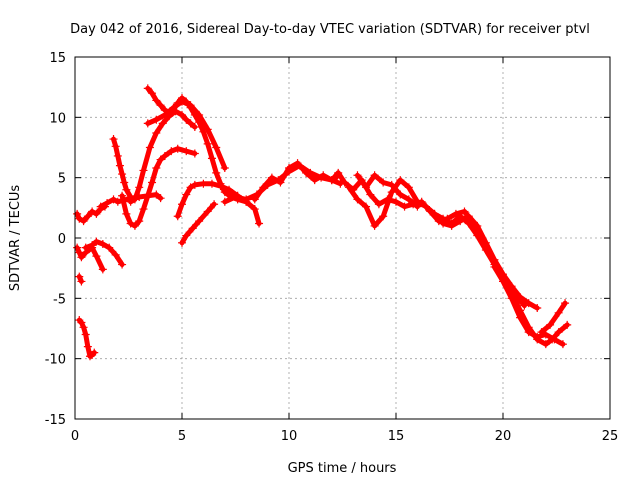 Image resolution: width=640 pixels, height=480 pixels. Describe the element at coordinates (396, 436) in the screenshot. I see `x-tick-label: 15` at that location.